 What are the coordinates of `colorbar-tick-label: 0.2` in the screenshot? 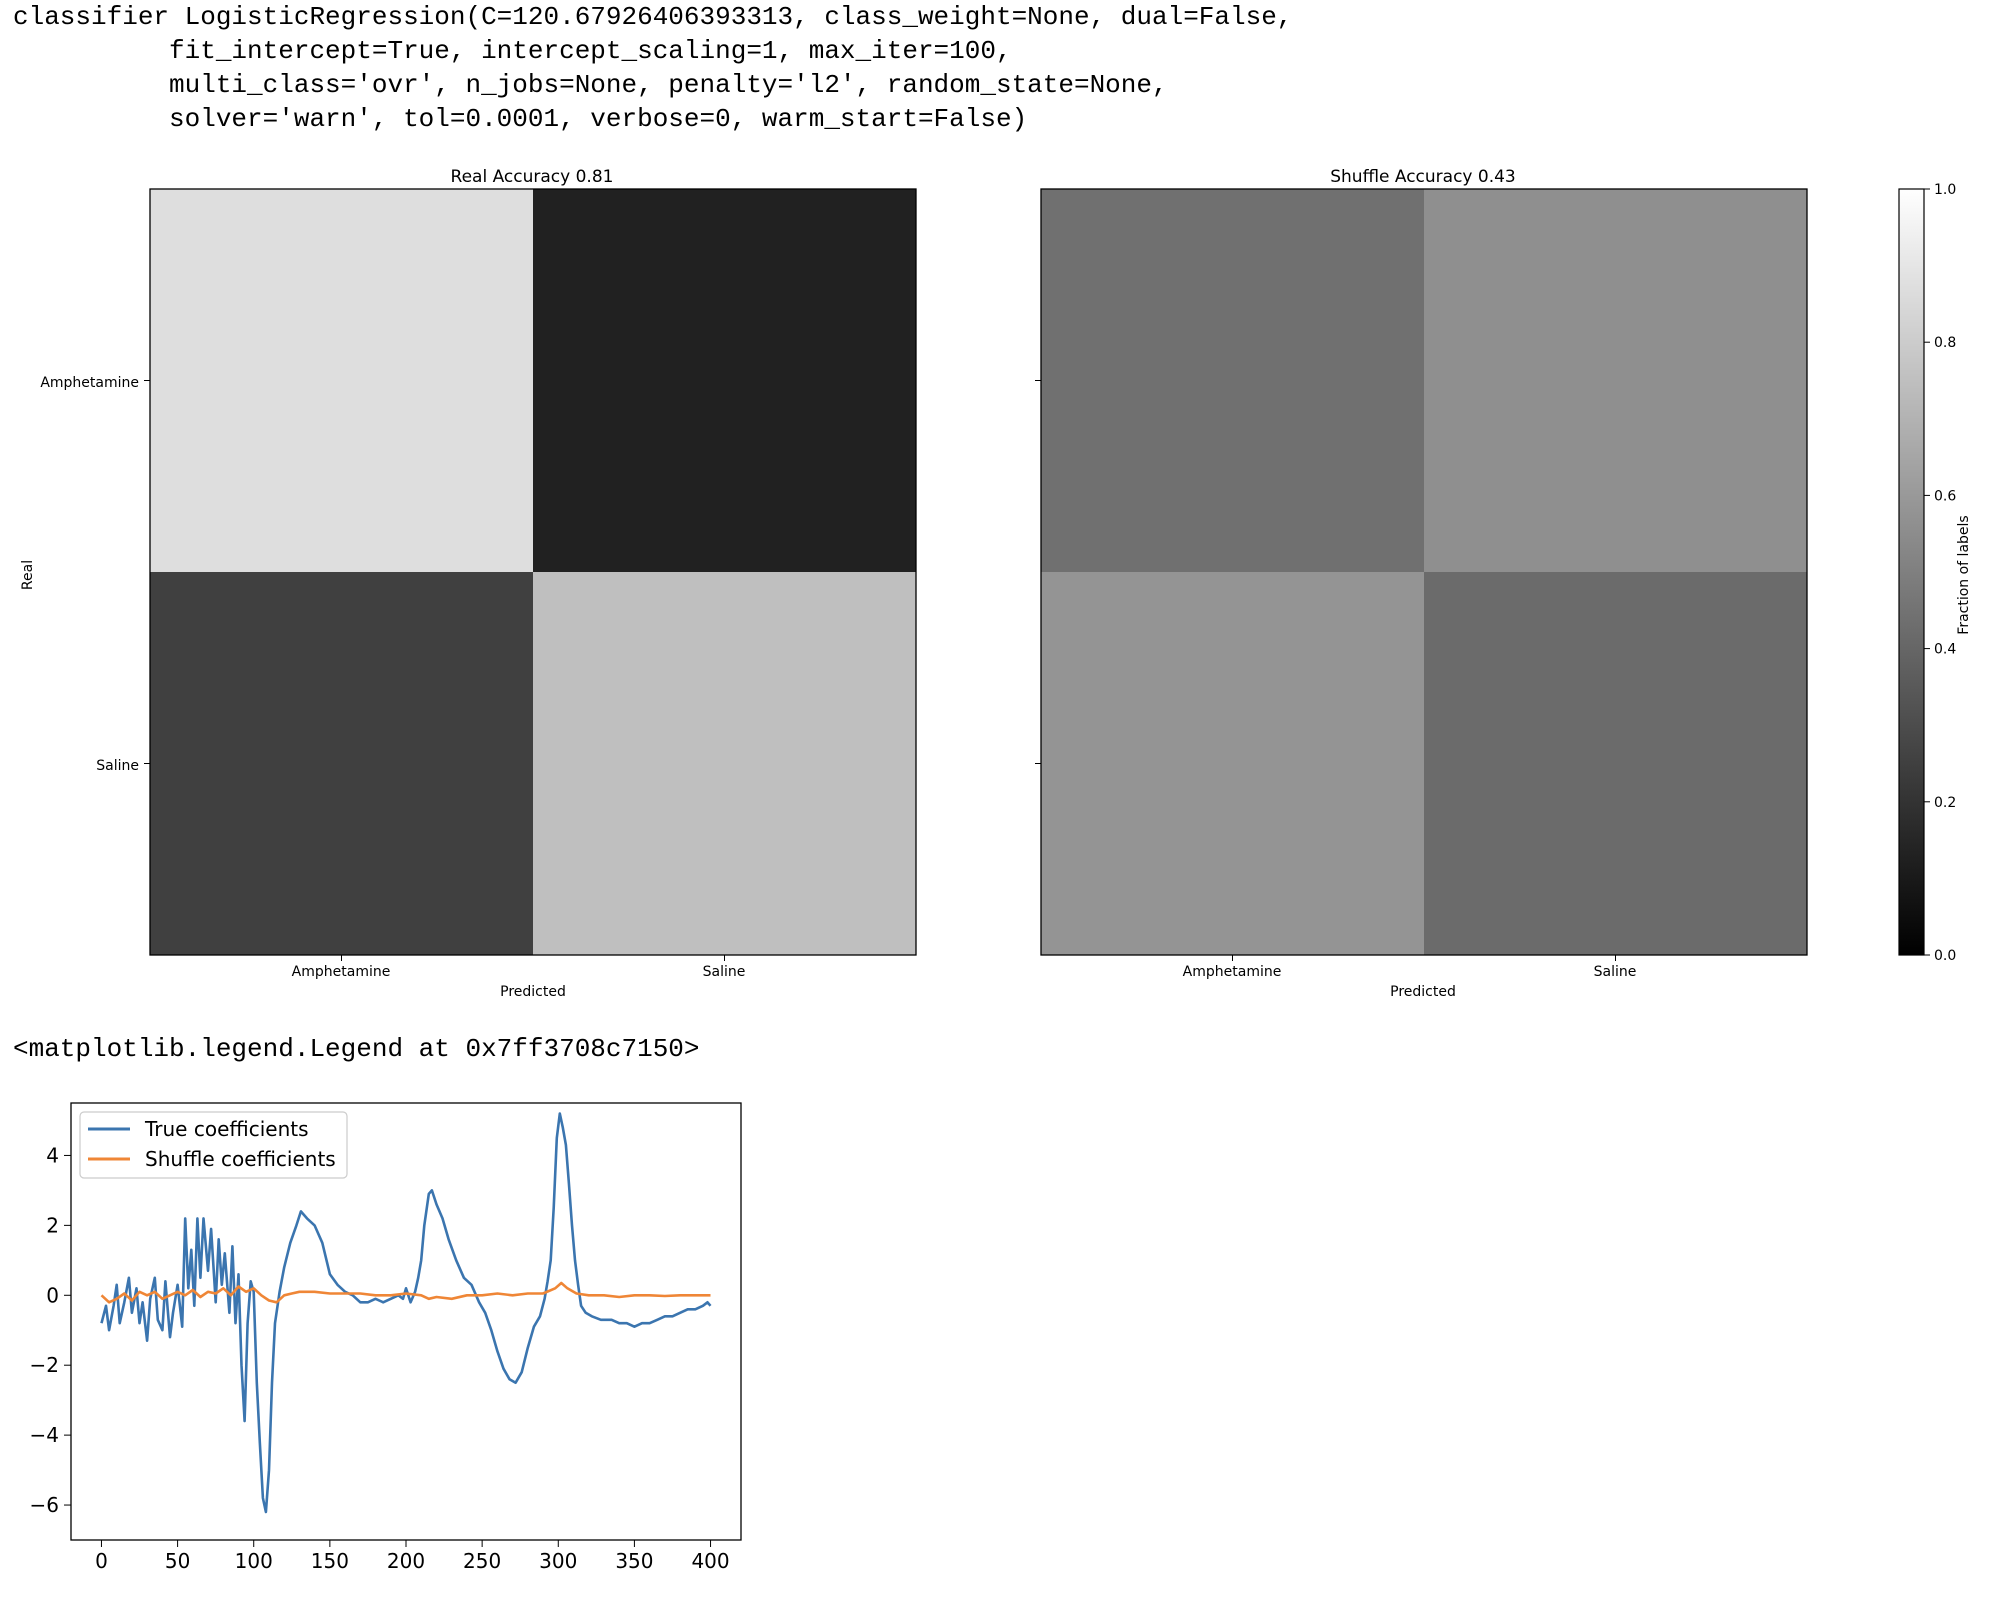 It's located at (1945, 803).